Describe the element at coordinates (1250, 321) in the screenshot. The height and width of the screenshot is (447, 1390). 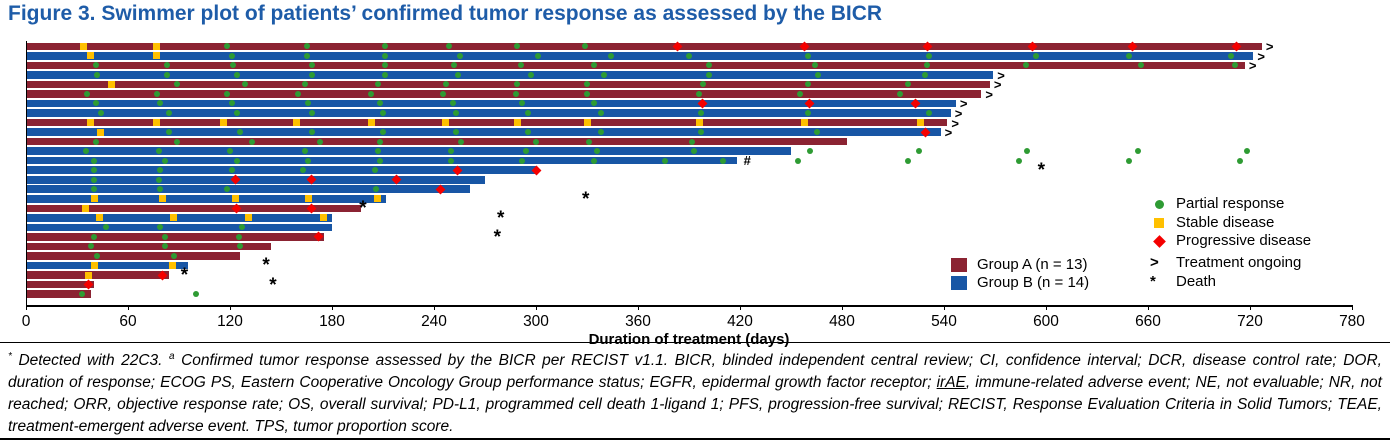
I see `x-axis-tick-label: 720` at that location.